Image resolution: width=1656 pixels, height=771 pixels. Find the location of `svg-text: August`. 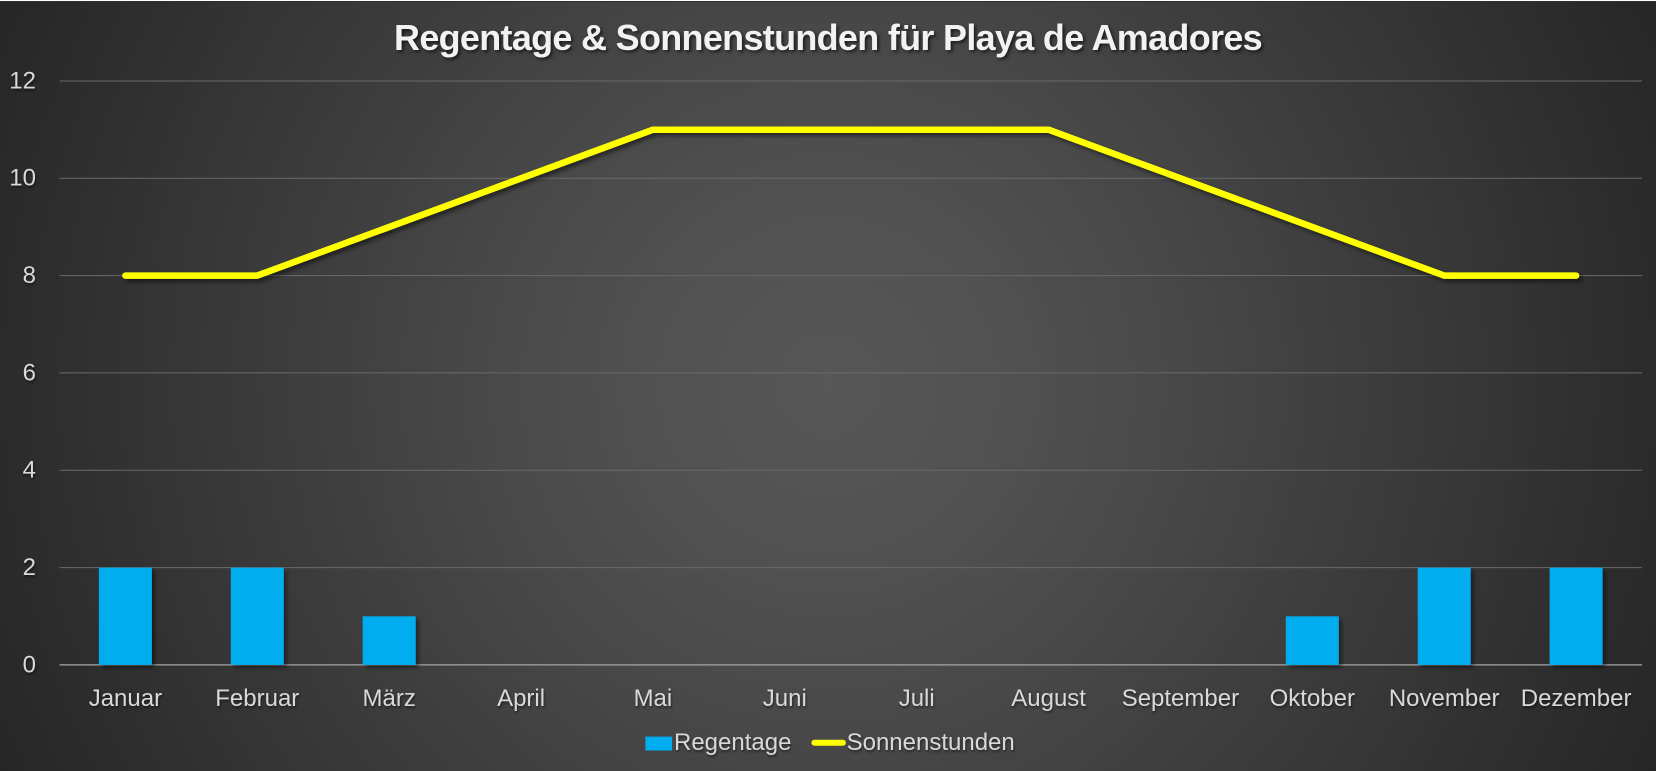

svg-text: August is located at coordinates (1048, 698).